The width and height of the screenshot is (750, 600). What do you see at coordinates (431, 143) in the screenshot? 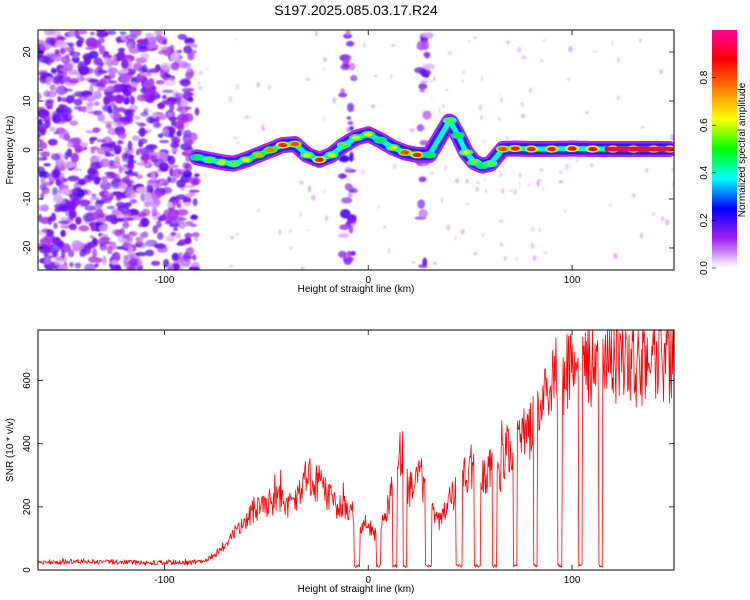
I see `spectrogram-ridge` at bounding box center [431, 143].